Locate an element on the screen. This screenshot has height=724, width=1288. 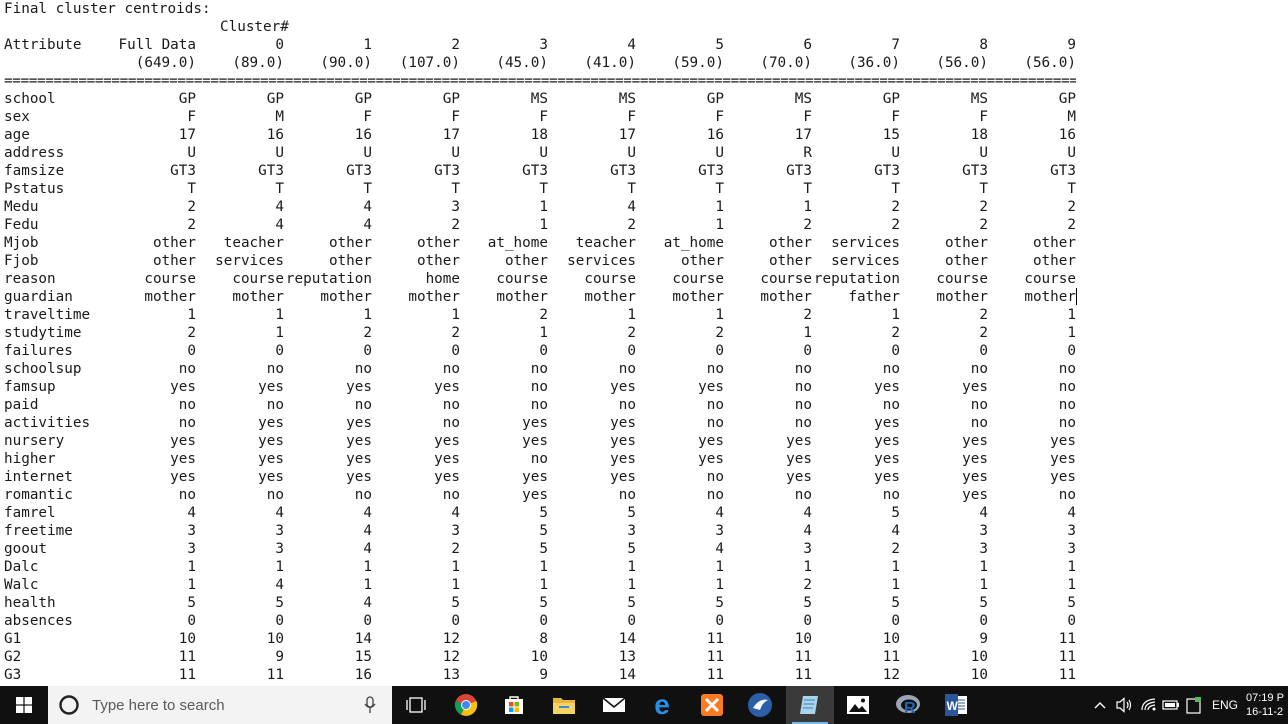
attribute-name: G1 is located at coordinates (13, 639).